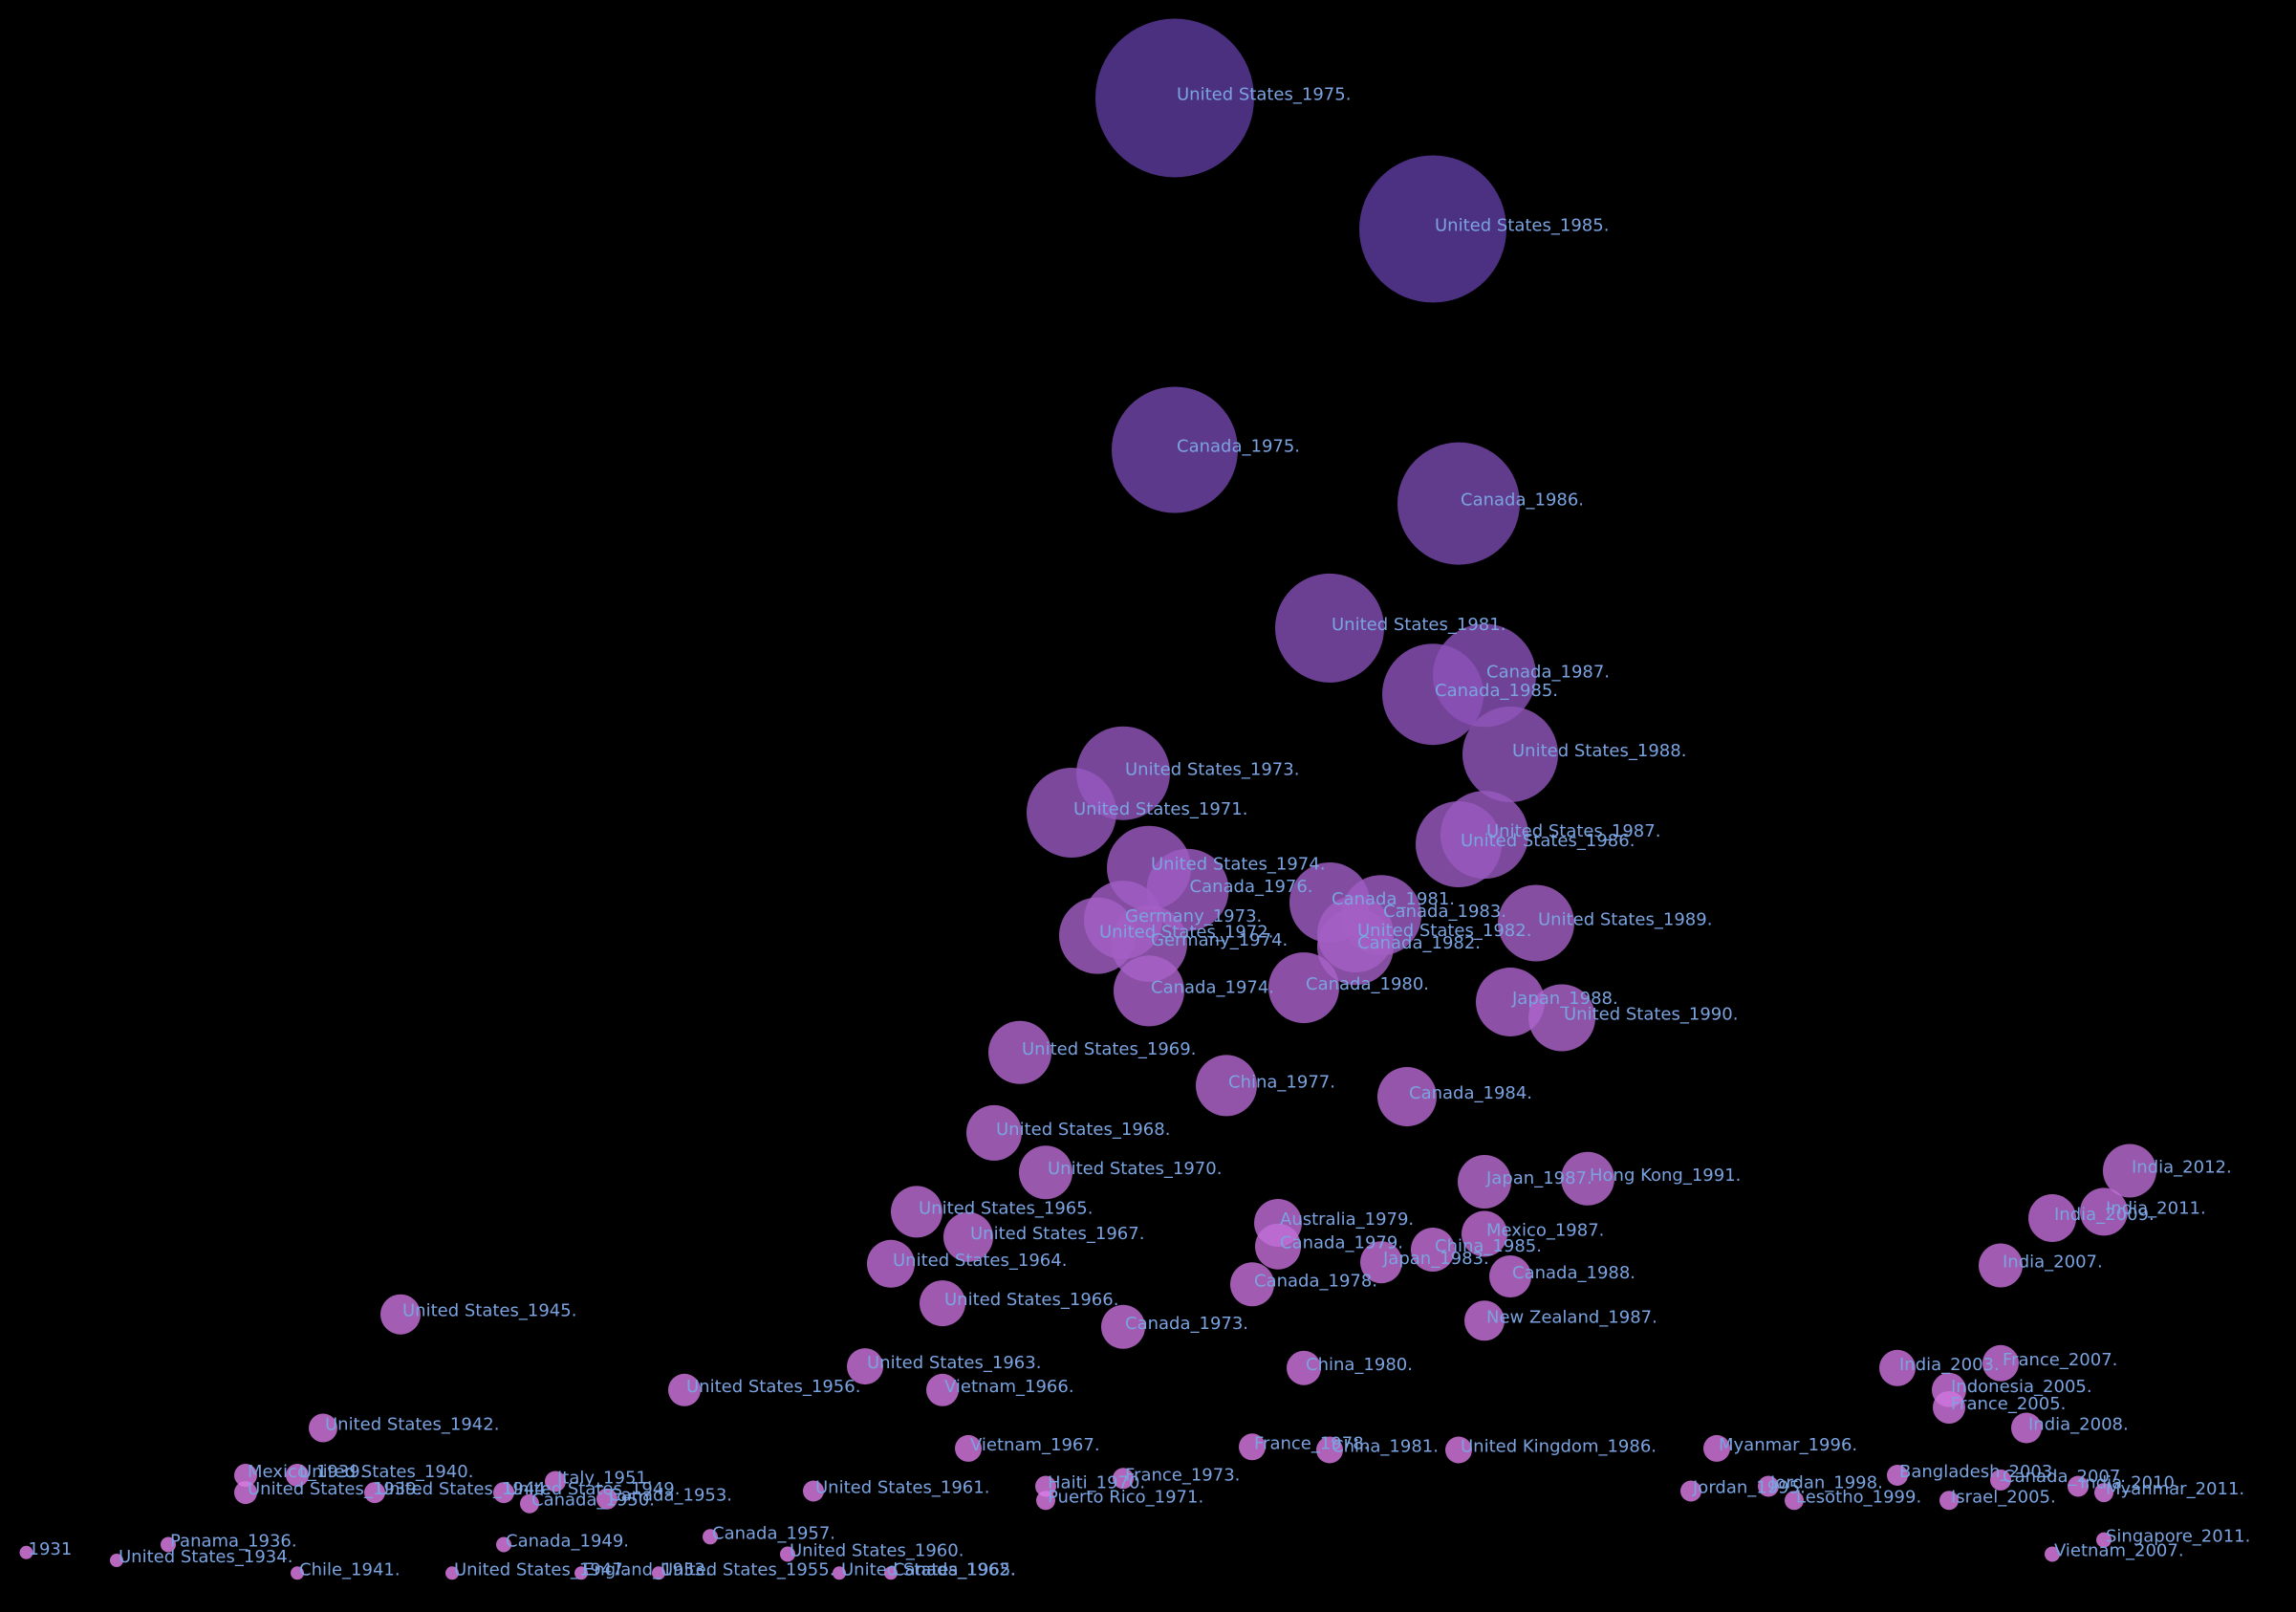  I want to click on bubble-label: China_1980., so click(1359, 1365).